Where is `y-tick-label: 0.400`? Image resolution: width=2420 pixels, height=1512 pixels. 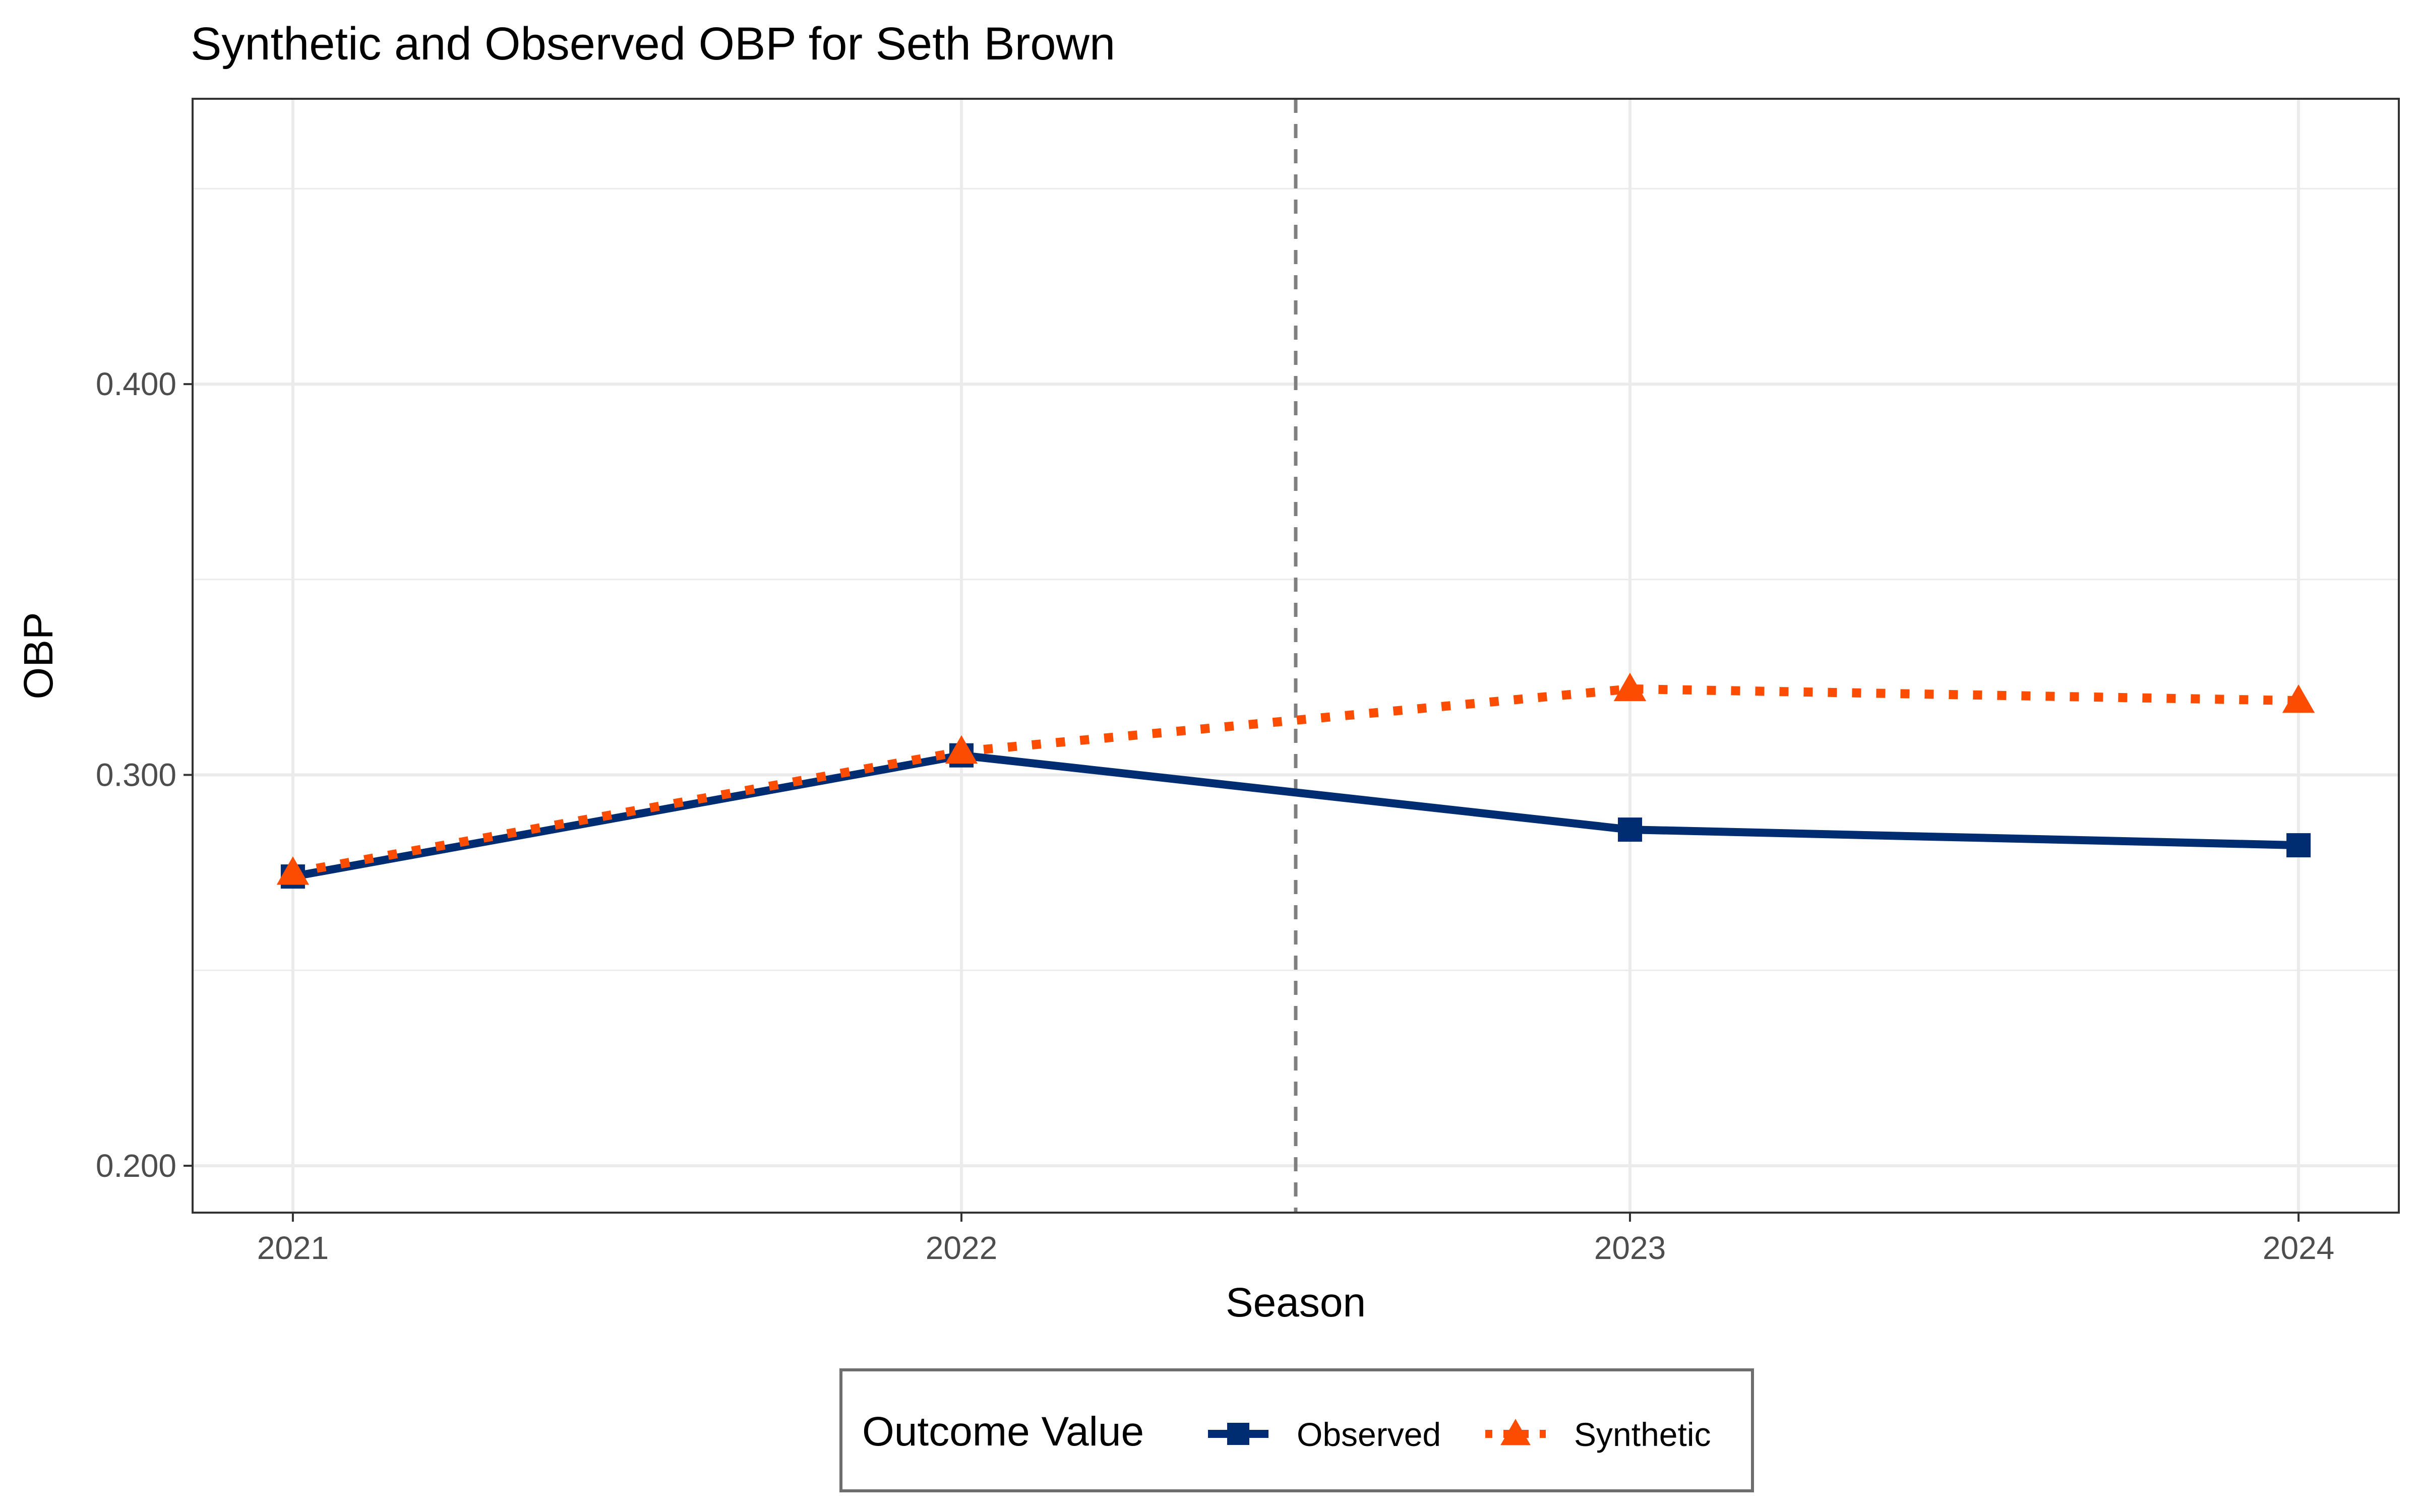
y-tick-label: 0.400 is located at coordinates (136, 384).